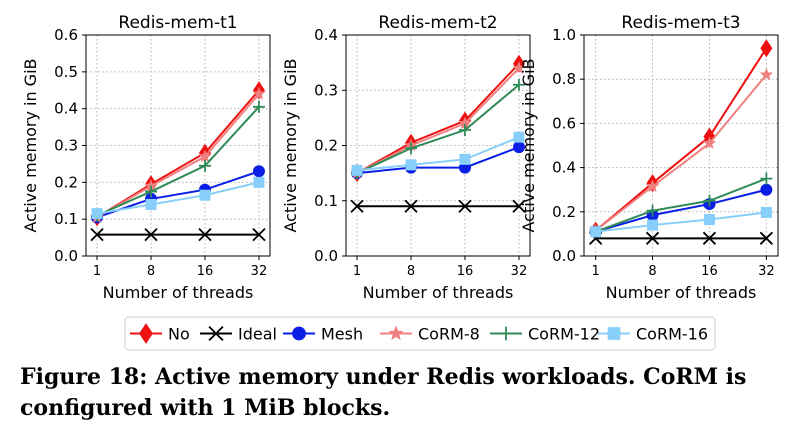  What do you see at coordinates (146, 333) in the screenshot?
I see `legend-marker-no` at bounding box center [146, 333].